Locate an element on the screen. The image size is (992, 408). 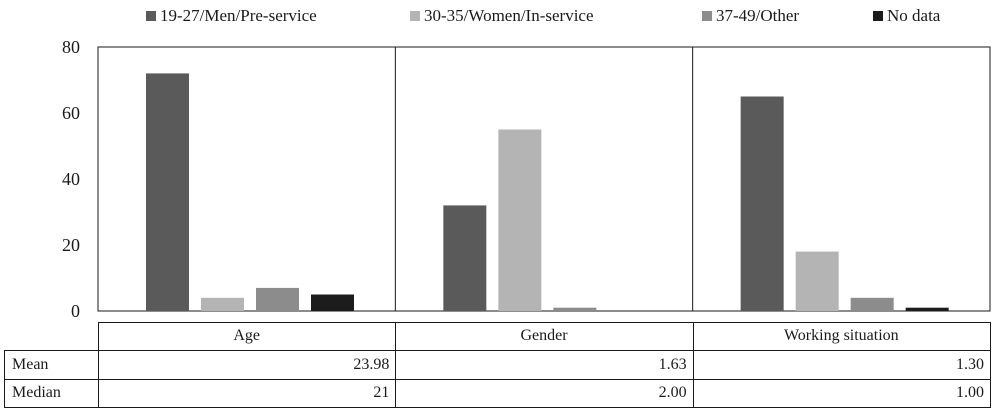
table-column-header: Age is located at coordinates (246, 335).